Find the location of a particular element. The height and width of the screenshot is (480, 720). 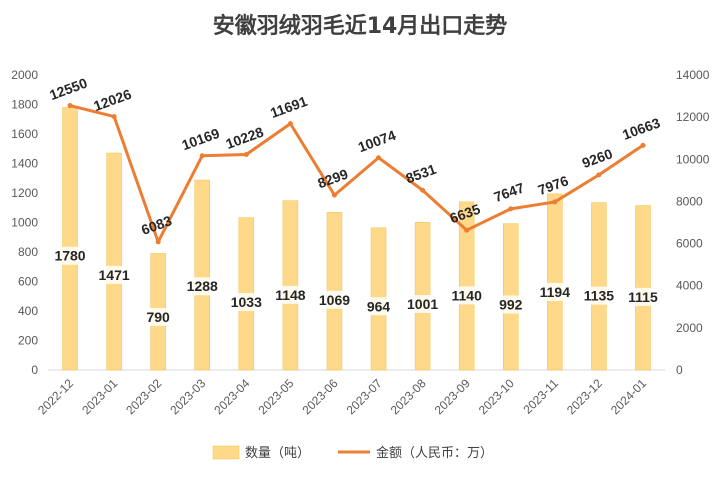

y-left-tick-label: 2000 is located at coordinates (24, 75).